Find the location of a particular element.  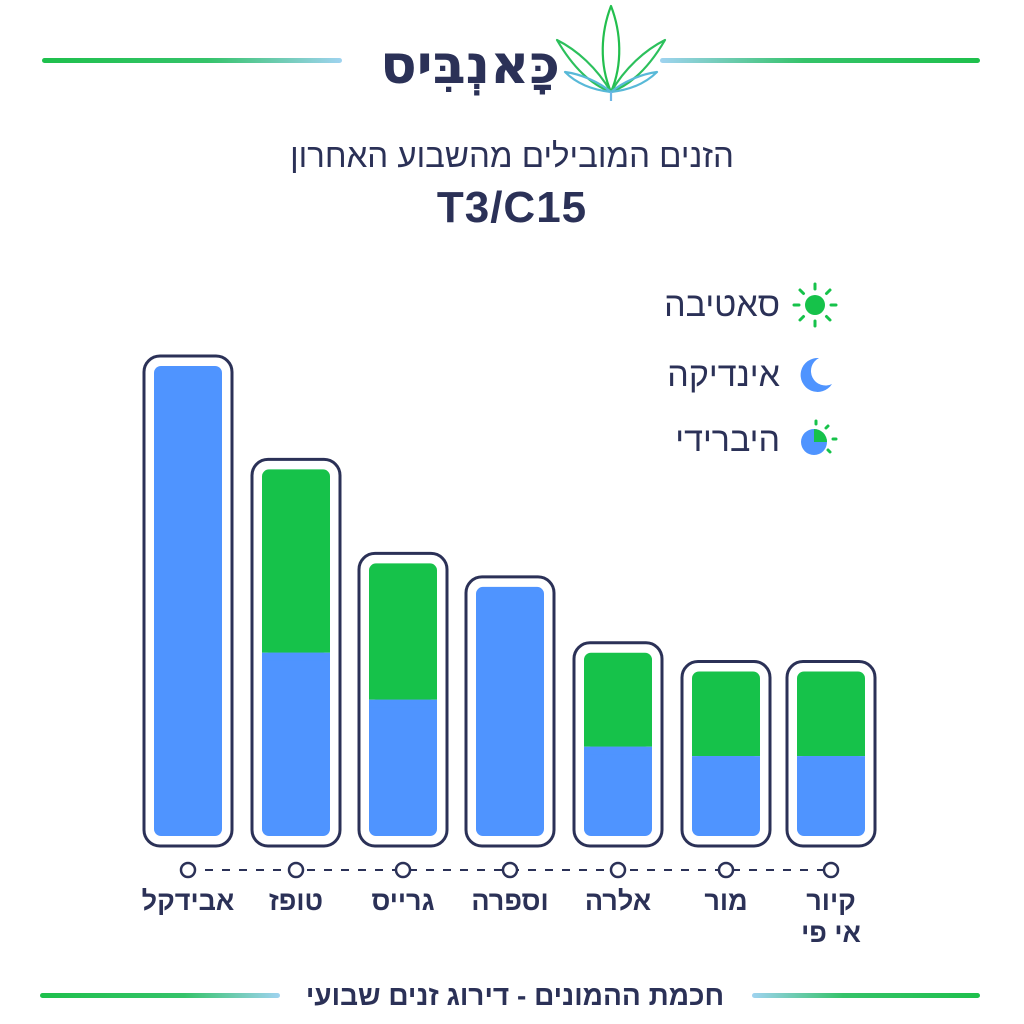

legend-item-indica: אינדיקה is located at coordinates (700, 375).